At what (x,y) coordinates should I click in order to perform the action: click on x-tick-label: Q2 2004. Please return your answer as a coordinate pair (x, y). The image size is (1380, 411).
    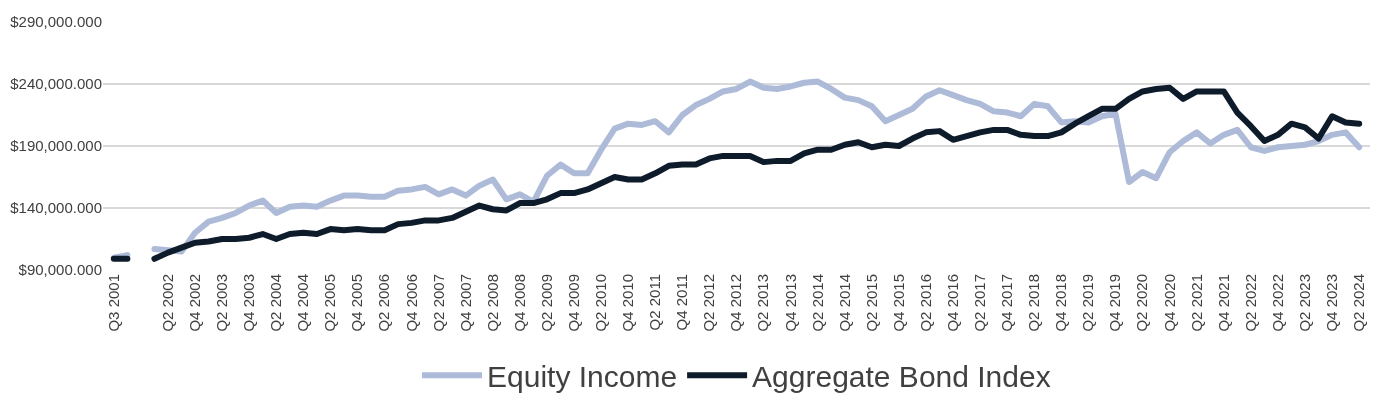
    Looking at the image, I should click on (276, 303).